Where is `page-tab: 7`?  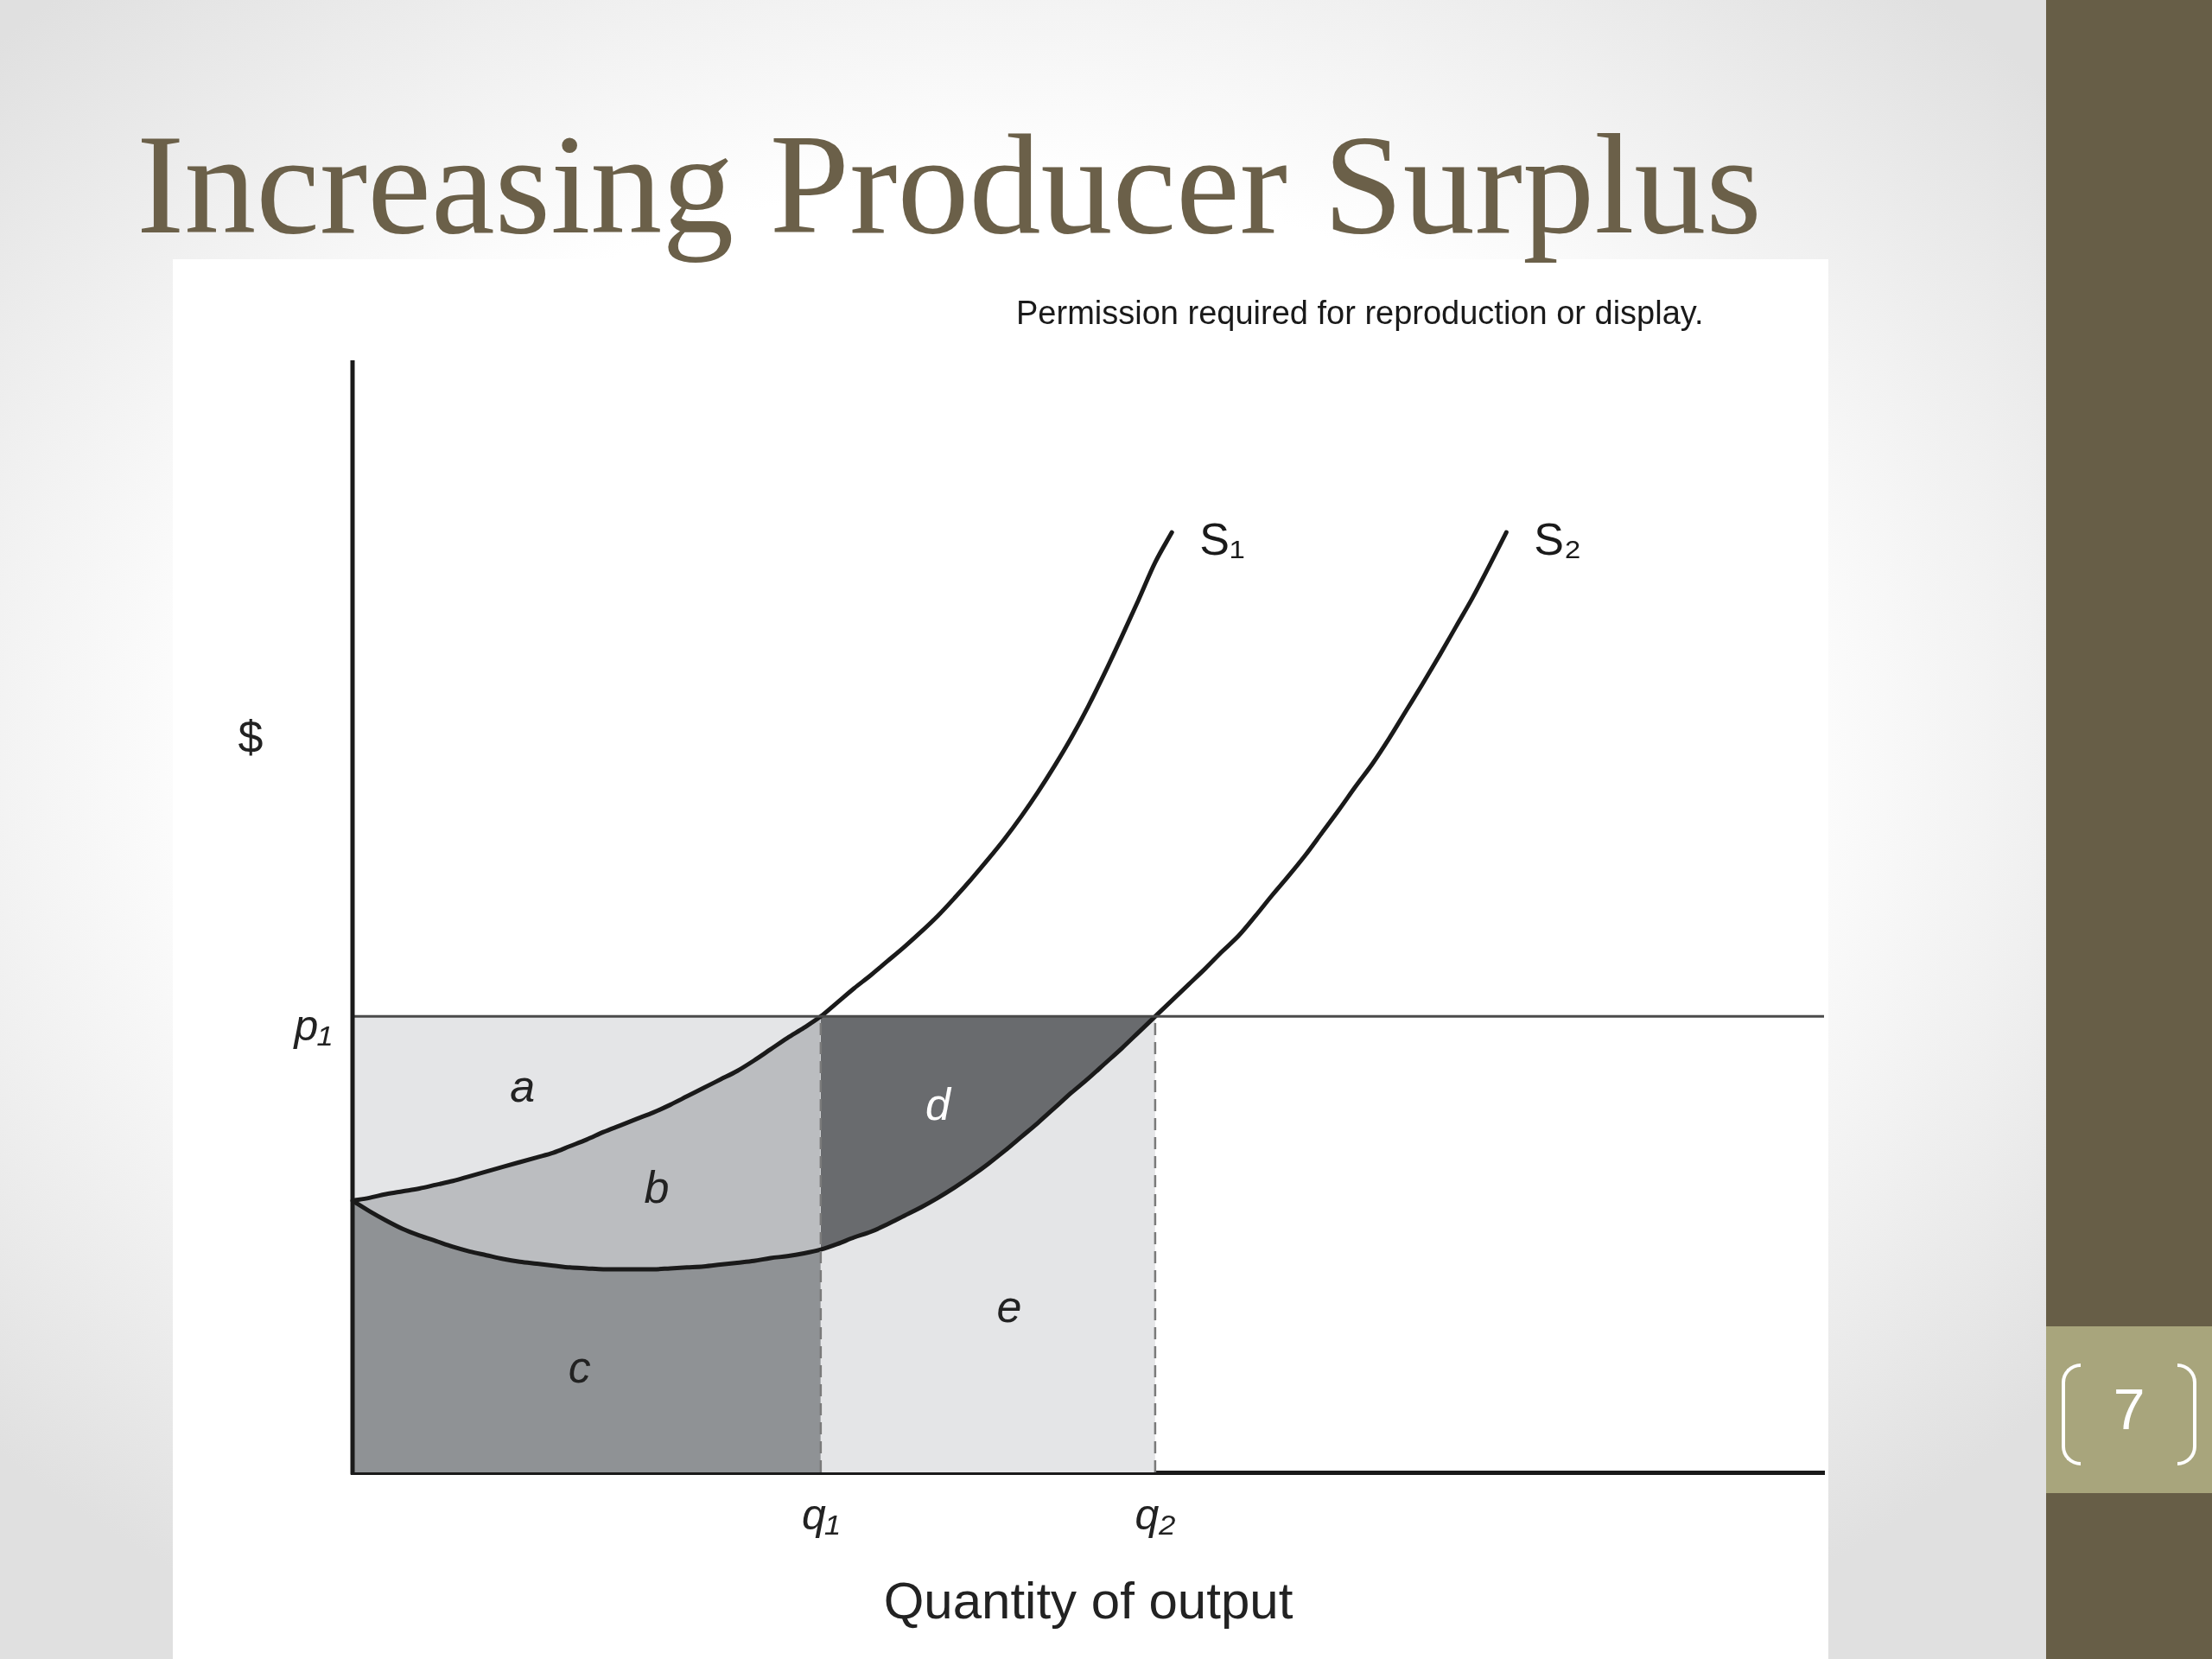 page-tab: 7 is located at coordinates (2129, 1409).